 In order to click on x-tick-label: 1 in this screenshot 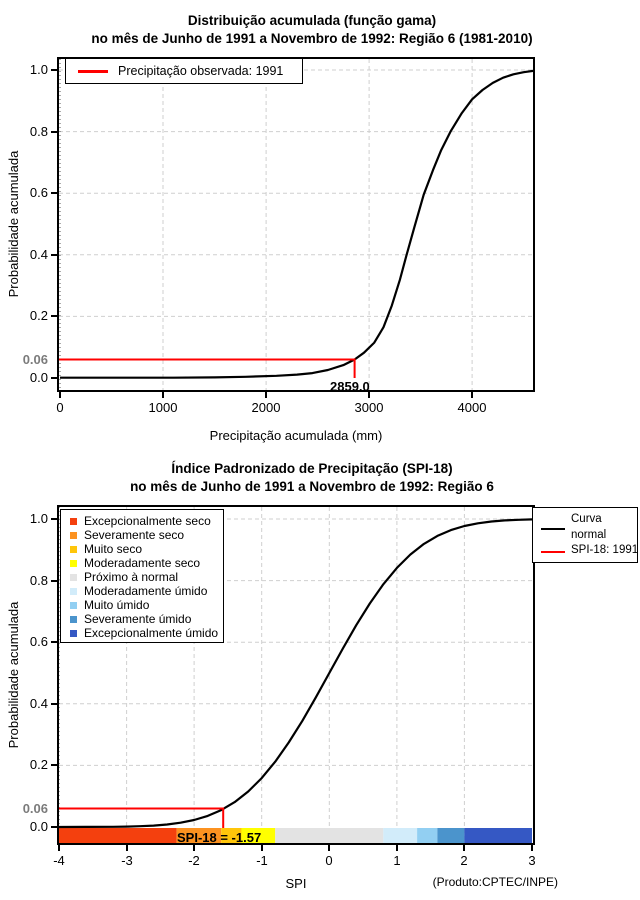, I will do `click(397, 860)`.